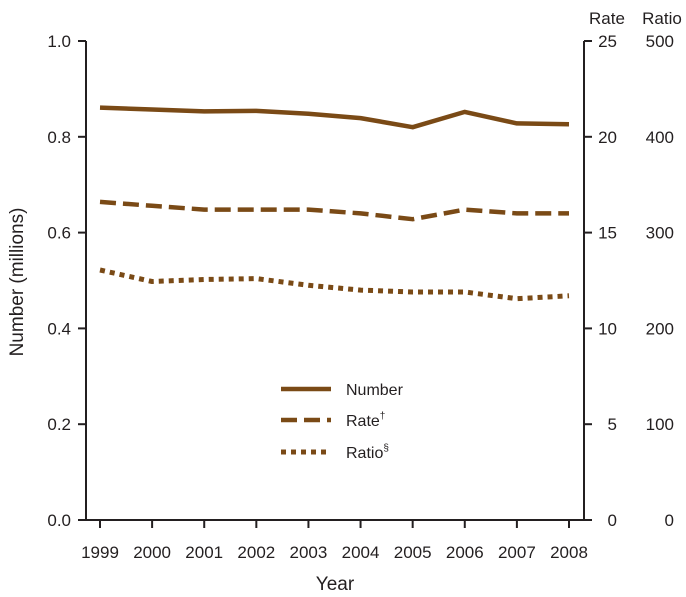 This screenshot has height=597, width=686. What do you see at coordinates (342, 422) in the screenshot?
I see `legend: Number Rate† Ratio§` at bounding box center [342, 422].